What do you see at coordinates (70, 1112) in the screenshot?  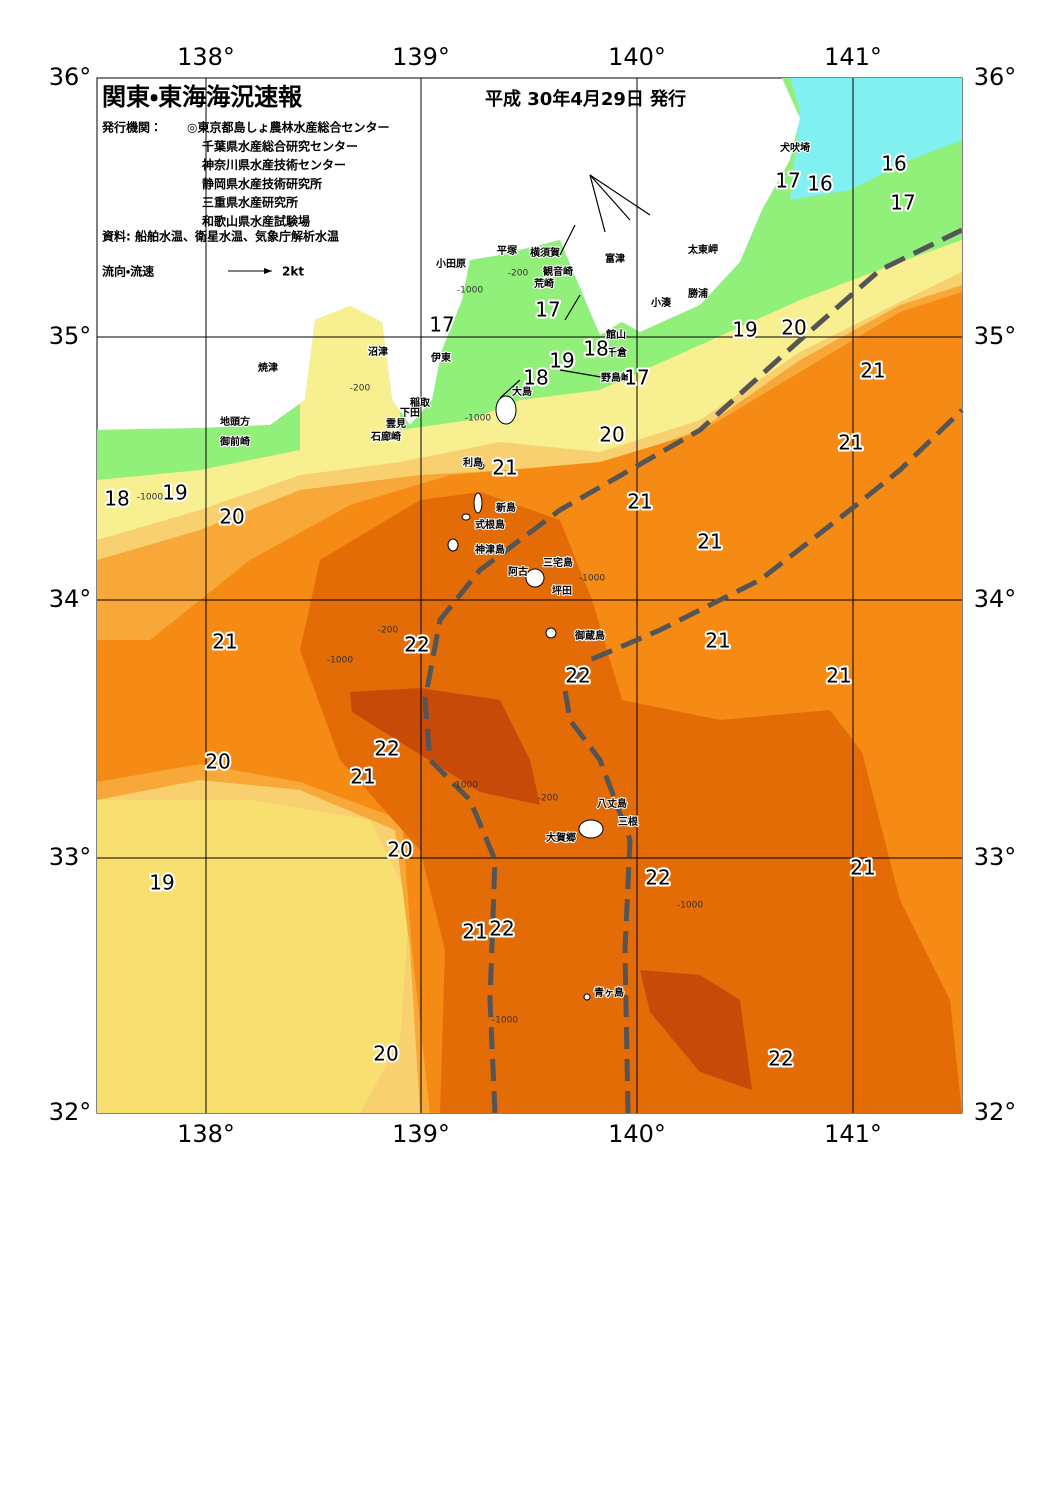 I see `coordinate-label: 32°` at bounding box center [70, 1112].